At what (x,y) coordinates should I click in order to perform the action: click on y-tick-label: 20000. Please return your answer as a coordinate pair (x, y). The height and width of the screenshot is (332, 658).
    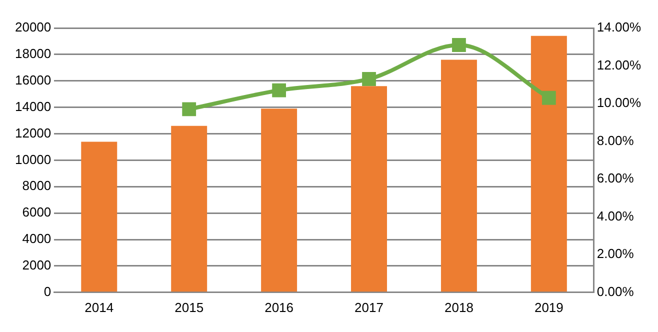
    Looking at the image, I should click on (33, 27).